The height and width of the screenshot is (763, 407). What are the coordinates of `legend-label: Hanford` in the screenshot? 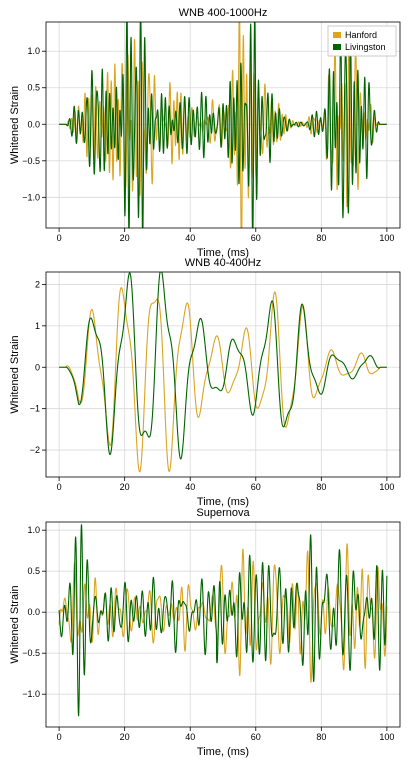 It's located at (361, 35).